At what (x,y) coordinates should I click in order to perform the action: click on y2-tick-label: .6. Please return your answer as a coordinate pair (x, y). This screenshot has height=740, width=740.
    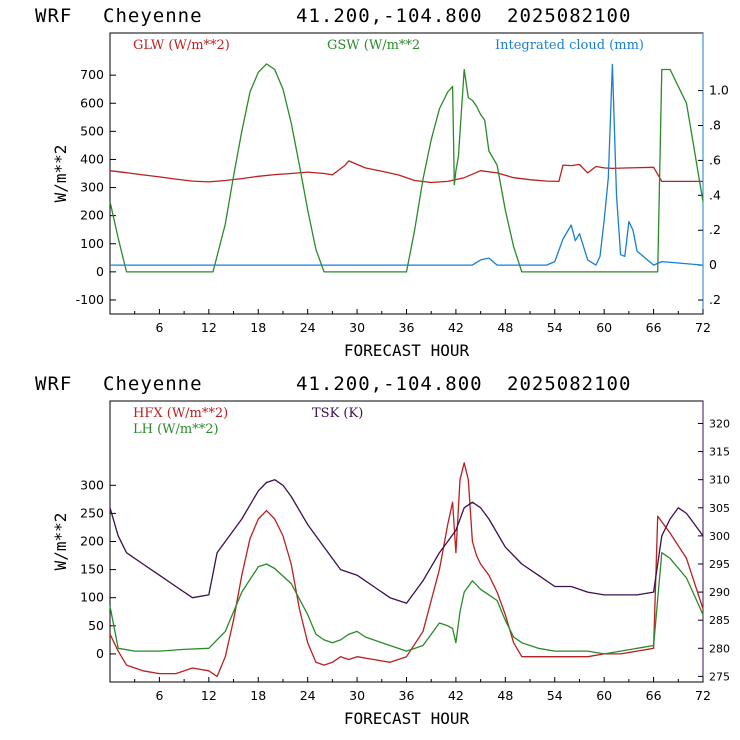
    Looking at the image, I should click on (715, 159).